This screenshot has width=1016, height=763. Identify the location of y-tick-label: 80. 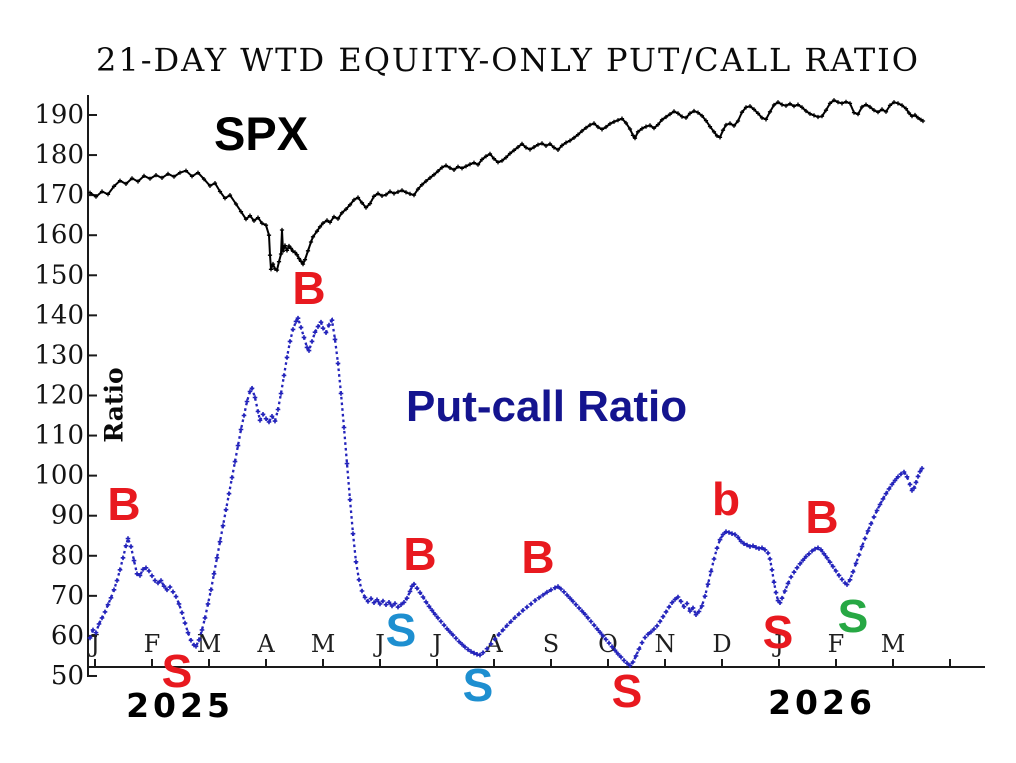
(67, 556).